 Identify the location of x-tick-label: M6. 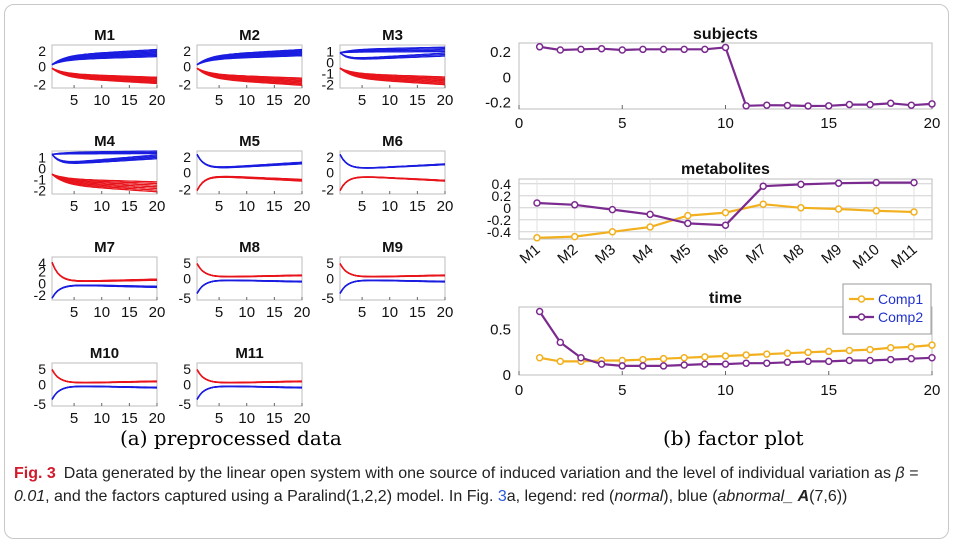
(718, 254).